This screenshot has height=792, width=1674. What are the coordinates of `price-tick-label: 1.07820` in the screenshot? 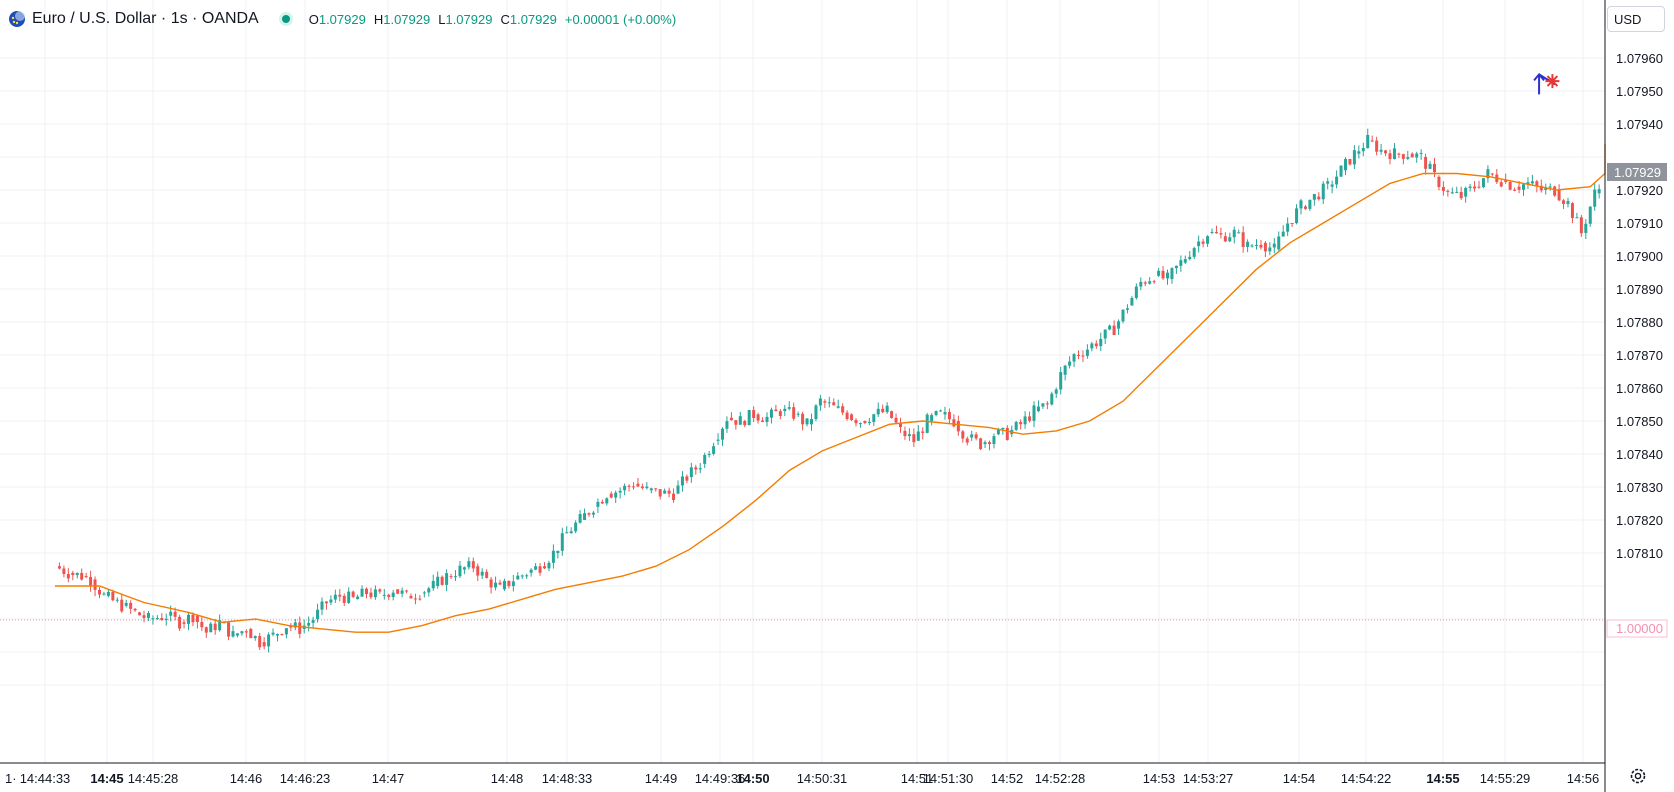 It's located at (1639, 520).